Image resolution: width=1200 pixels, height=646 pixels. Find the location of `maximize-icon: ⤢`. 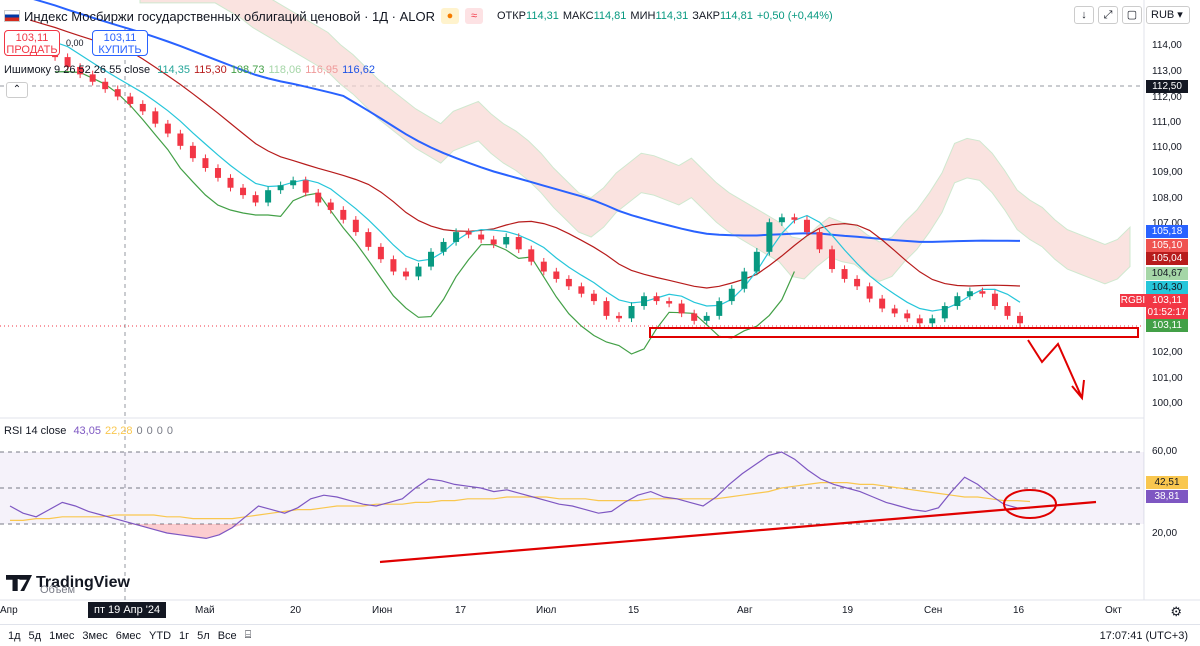

maximize-icon: ⤢ is located at coordinates (1108, 15).